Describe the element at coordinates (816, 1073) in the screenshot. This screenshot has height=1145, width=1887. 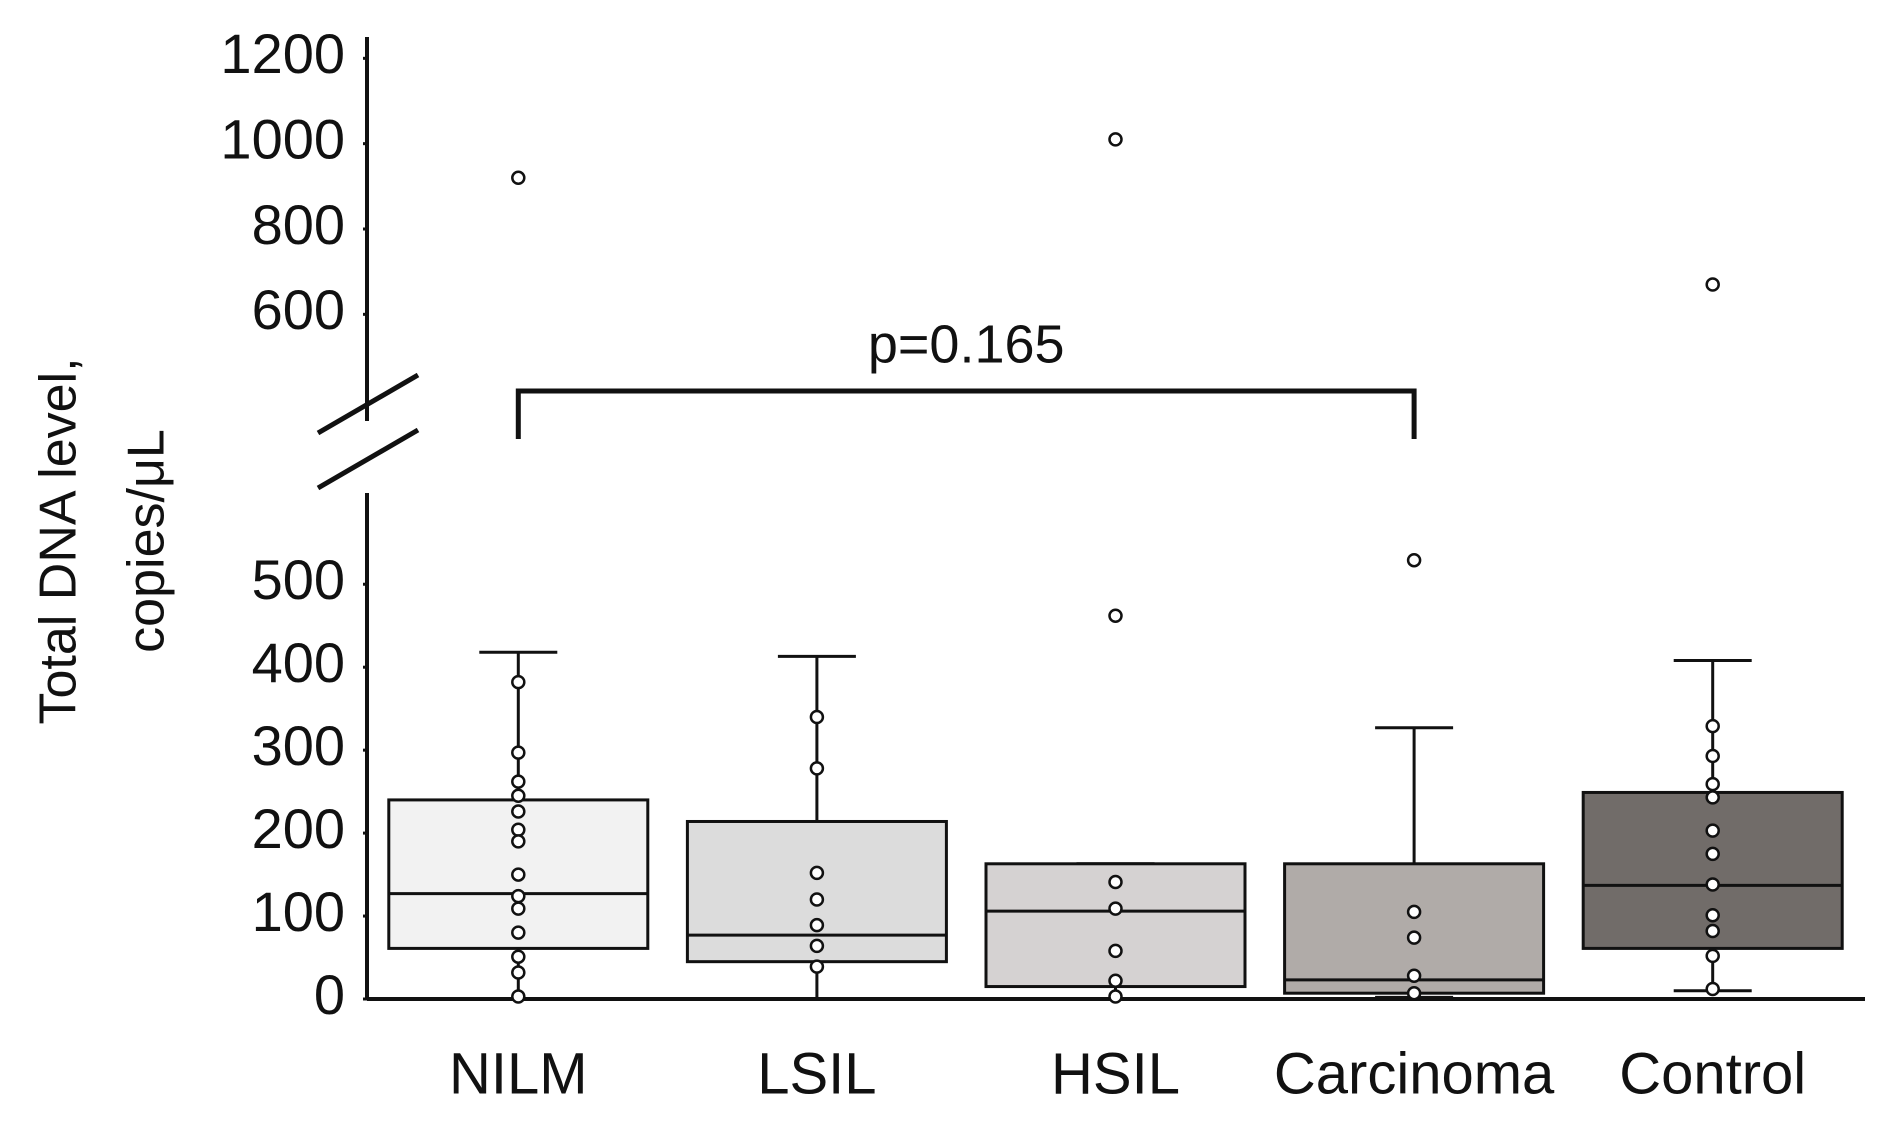
I see `x-tick-label: LSIL` at that location.